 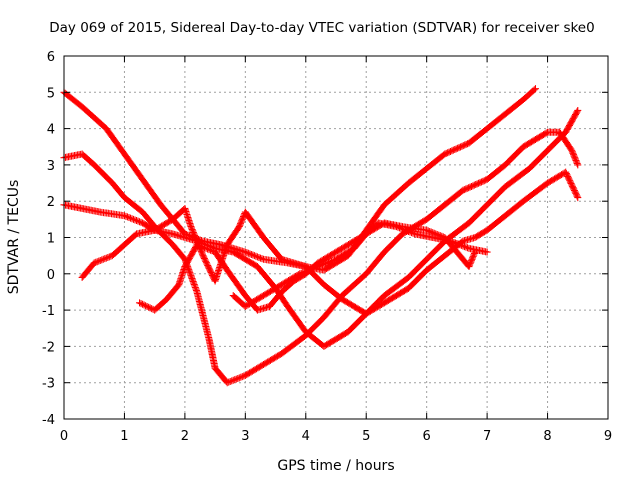 What do you see at coordinates (51, 57) in the screenshot?
I see `y-tick-label: 6` at bounding box center [51, 57].